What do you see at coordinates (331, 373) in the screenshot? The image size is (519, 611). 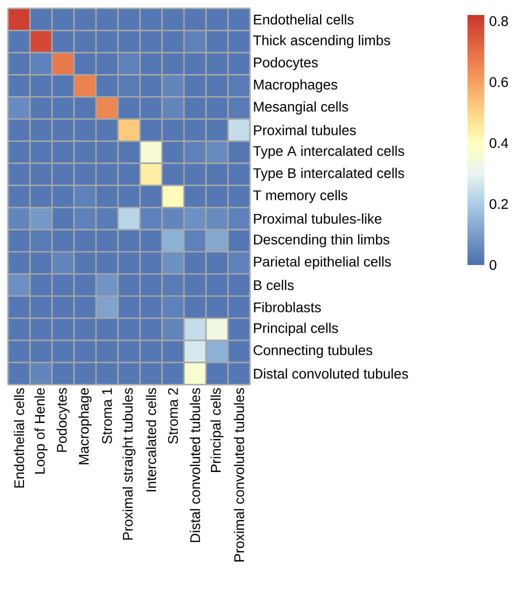 I see `y-tick-label: Distal convoluted tubules` at bounding box center [331, 373].